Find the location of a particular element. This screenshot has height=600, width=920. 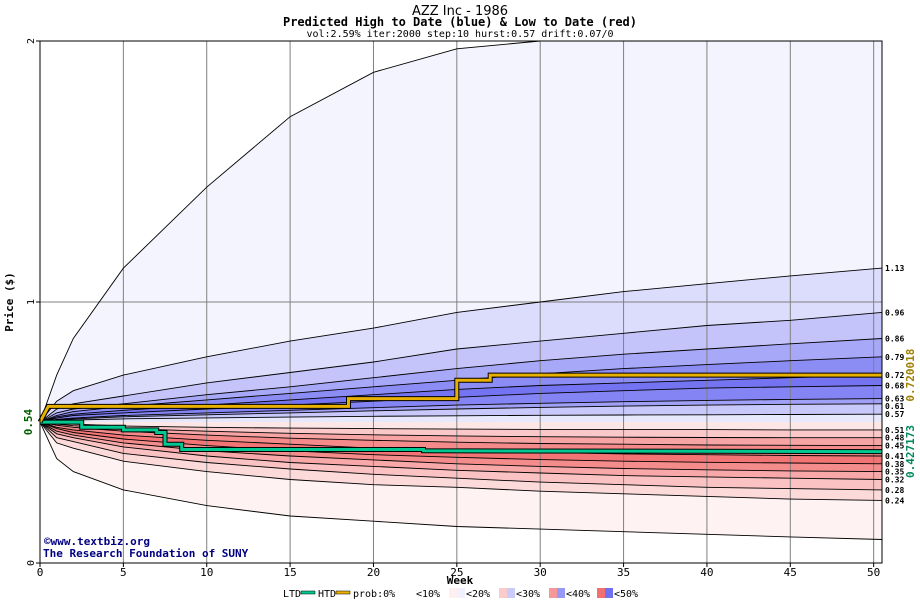

band-value-label-11: 0.45 is located at coordinates (894, 446).